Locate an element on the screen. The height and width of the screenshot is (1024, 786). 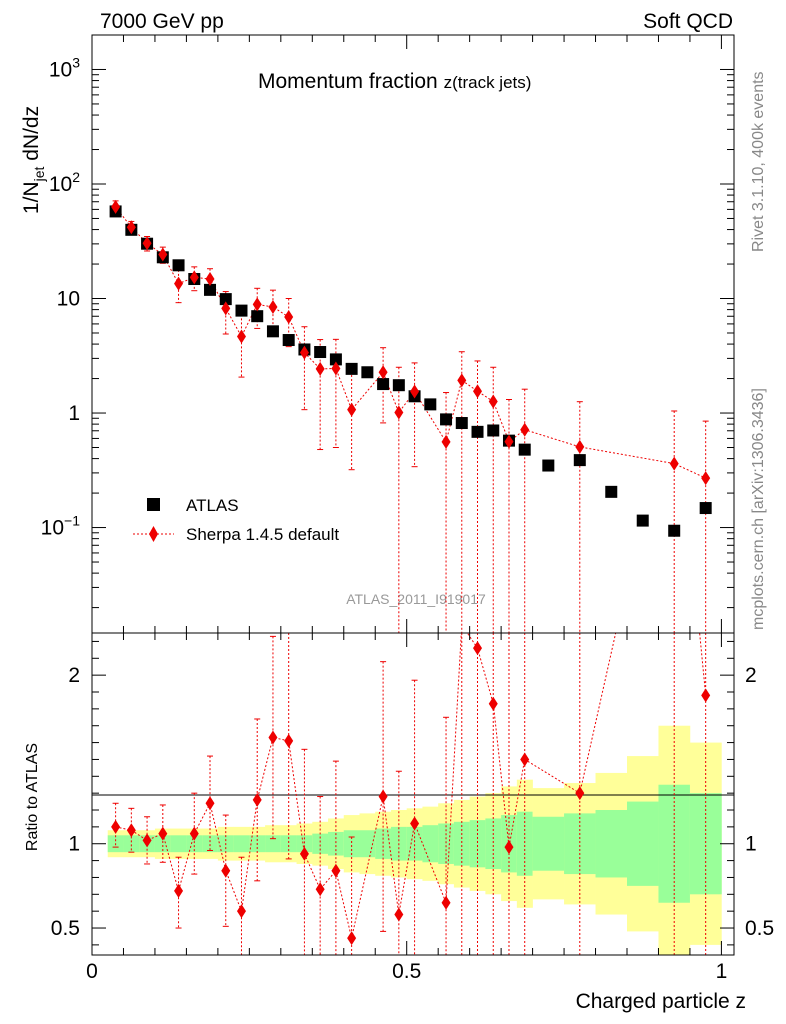
x-tick-label: 0.5 is located at coordinates (406, 971).